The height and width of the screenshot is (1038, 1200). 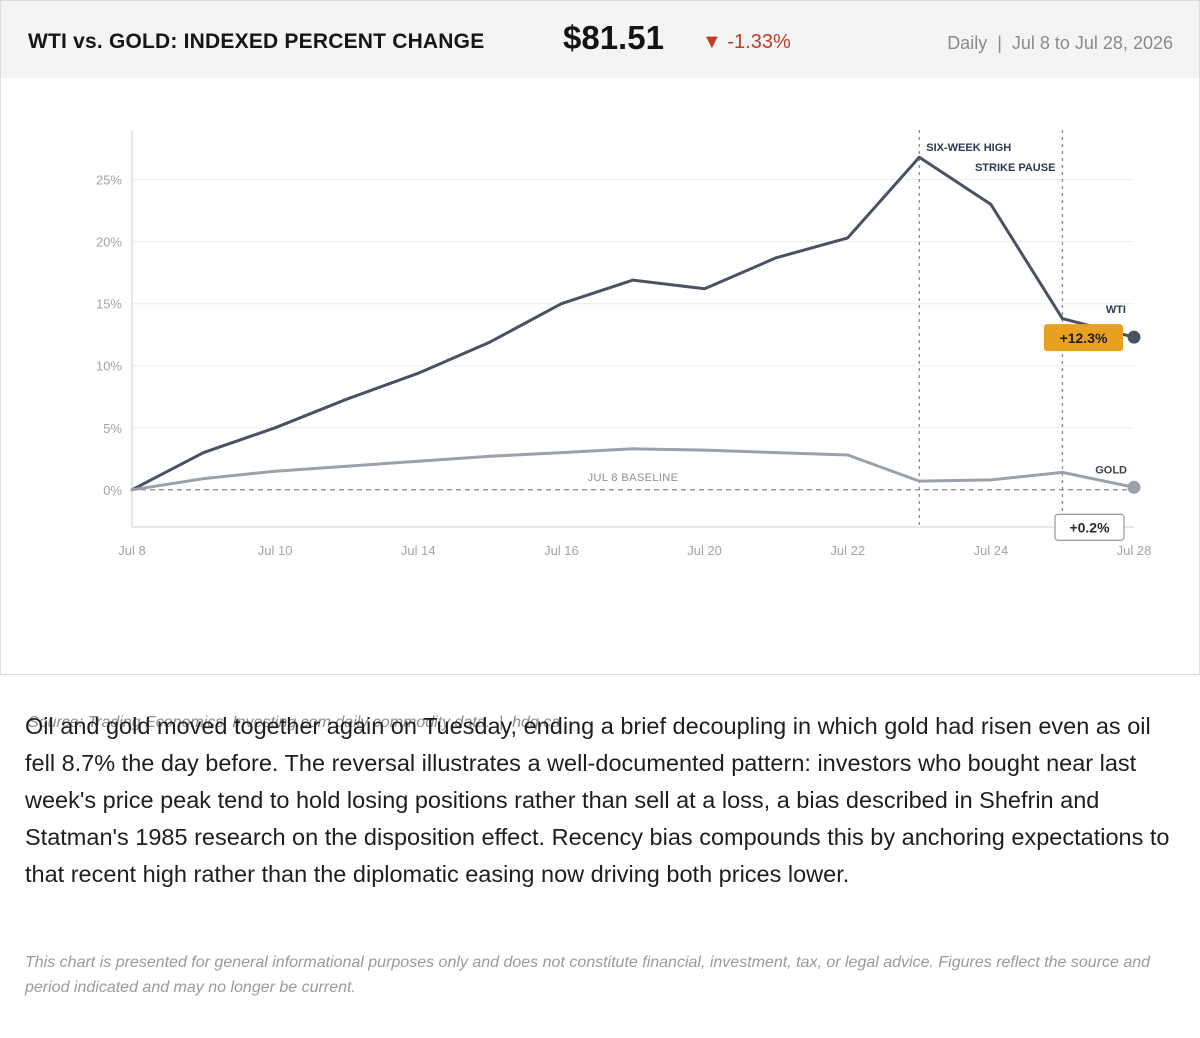 I want to click on series-end-point-gold, so click(x=1134, y=487).